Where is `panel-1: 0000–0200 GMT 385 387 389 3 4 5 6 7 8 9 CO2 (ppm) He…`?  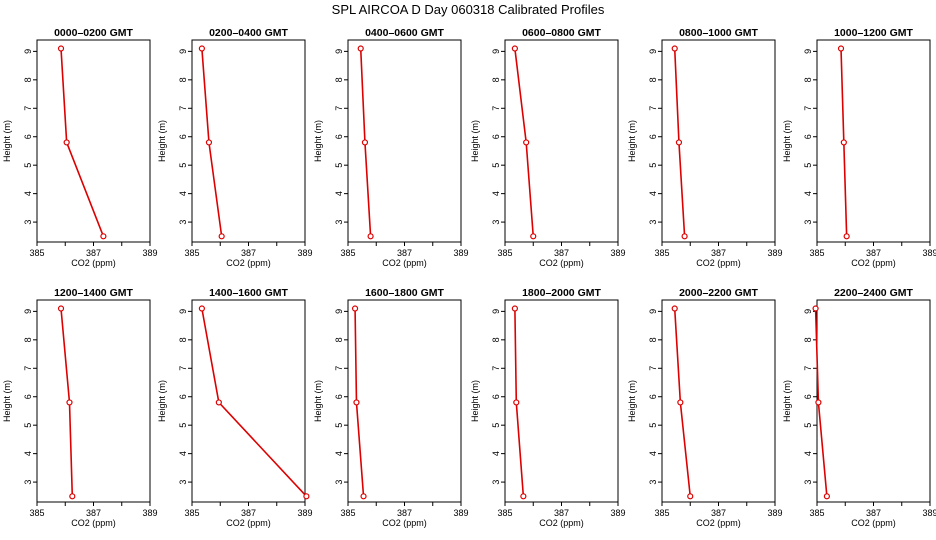 panel-1: 0000–0200 GMT 385 387 389 3 4 5 6 7 8 9 CO2 (ppm) He… is located at coordinates (80, 147).